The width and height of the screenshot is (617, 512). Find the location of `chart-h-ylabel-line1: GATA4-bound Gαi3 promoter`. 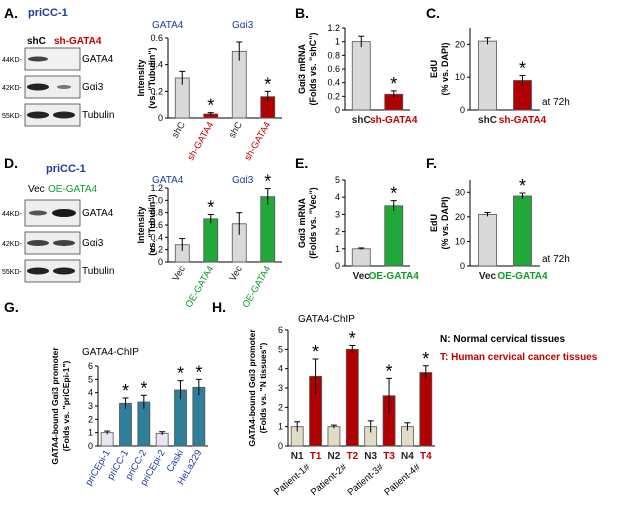

chart-h-ylabel-line1: GATA4-bound Gαi3 promoter is located at coordinates (252, 388).